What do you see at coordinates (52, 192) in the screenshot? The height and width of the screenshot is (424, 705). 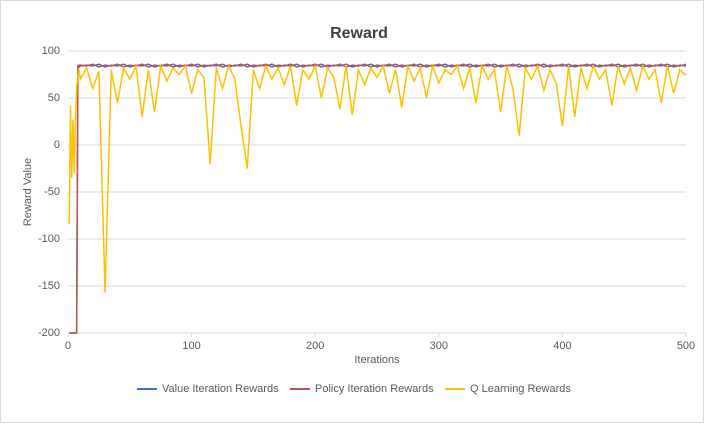 I see `y-tick-label: -50` at bounding box center [52, 192].